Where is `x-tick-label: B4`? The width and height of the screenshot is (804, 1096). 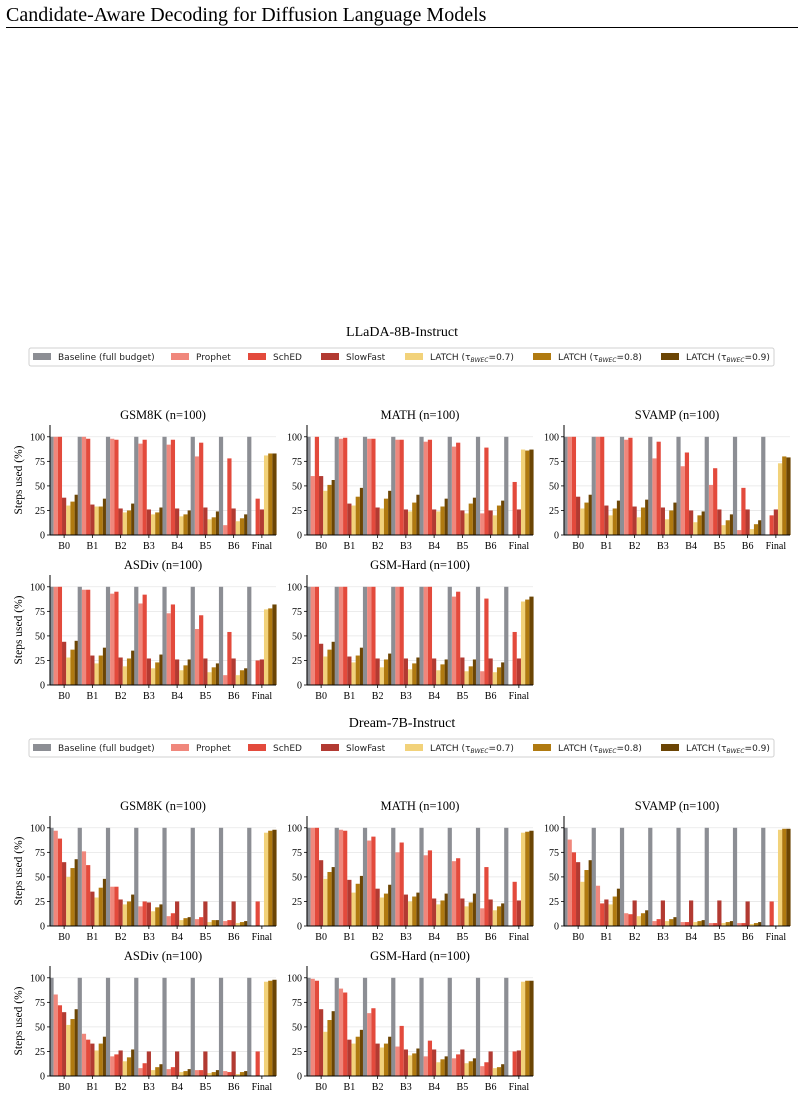 x-tick-label: B4 is located at coordinates (434, 696).